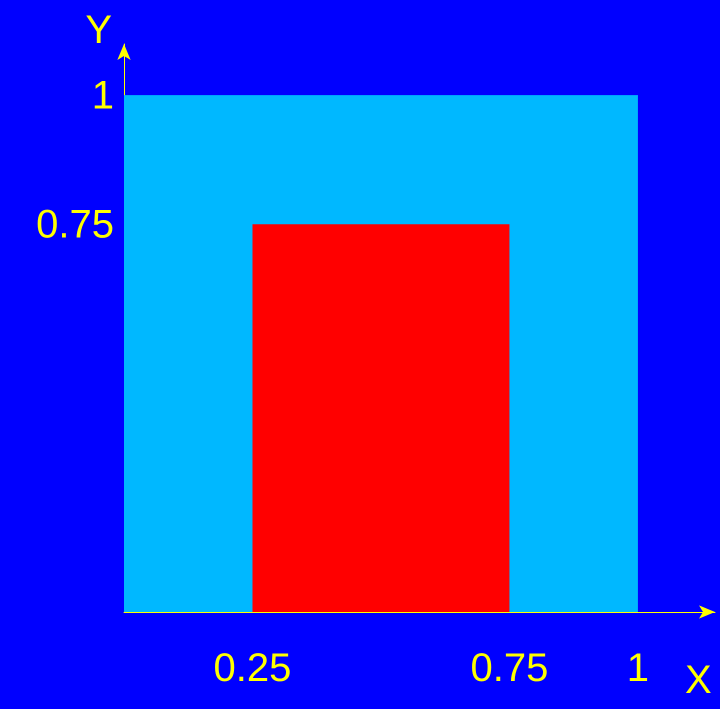 This screenshot has height=709, width=720. What do you see at coordinates (98, 30) in the screenshot?
I see `y-axis-title: Y` at bounding box center [98, 30].